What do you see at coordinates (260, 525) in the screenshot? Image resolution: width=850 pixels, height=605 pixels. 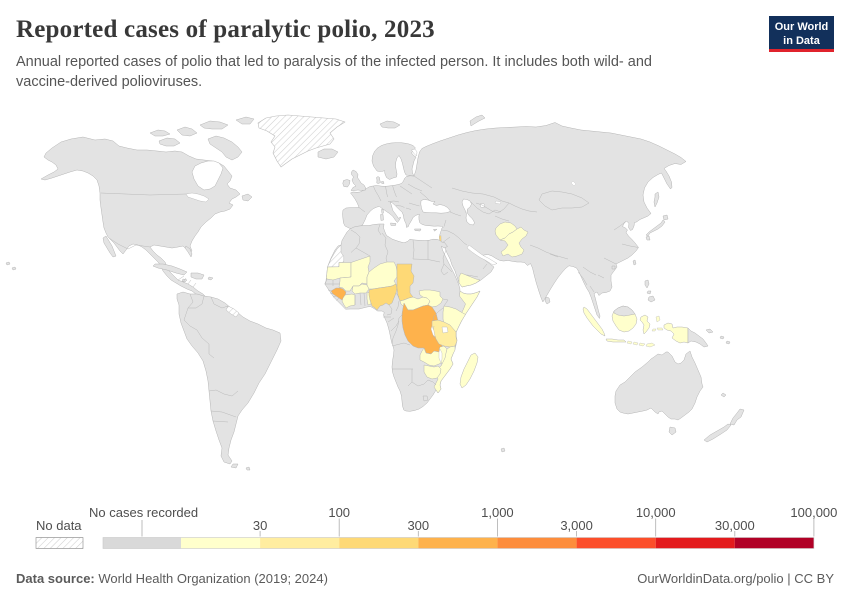 I see `svg-text: 30` at bounding box center [260, 525].